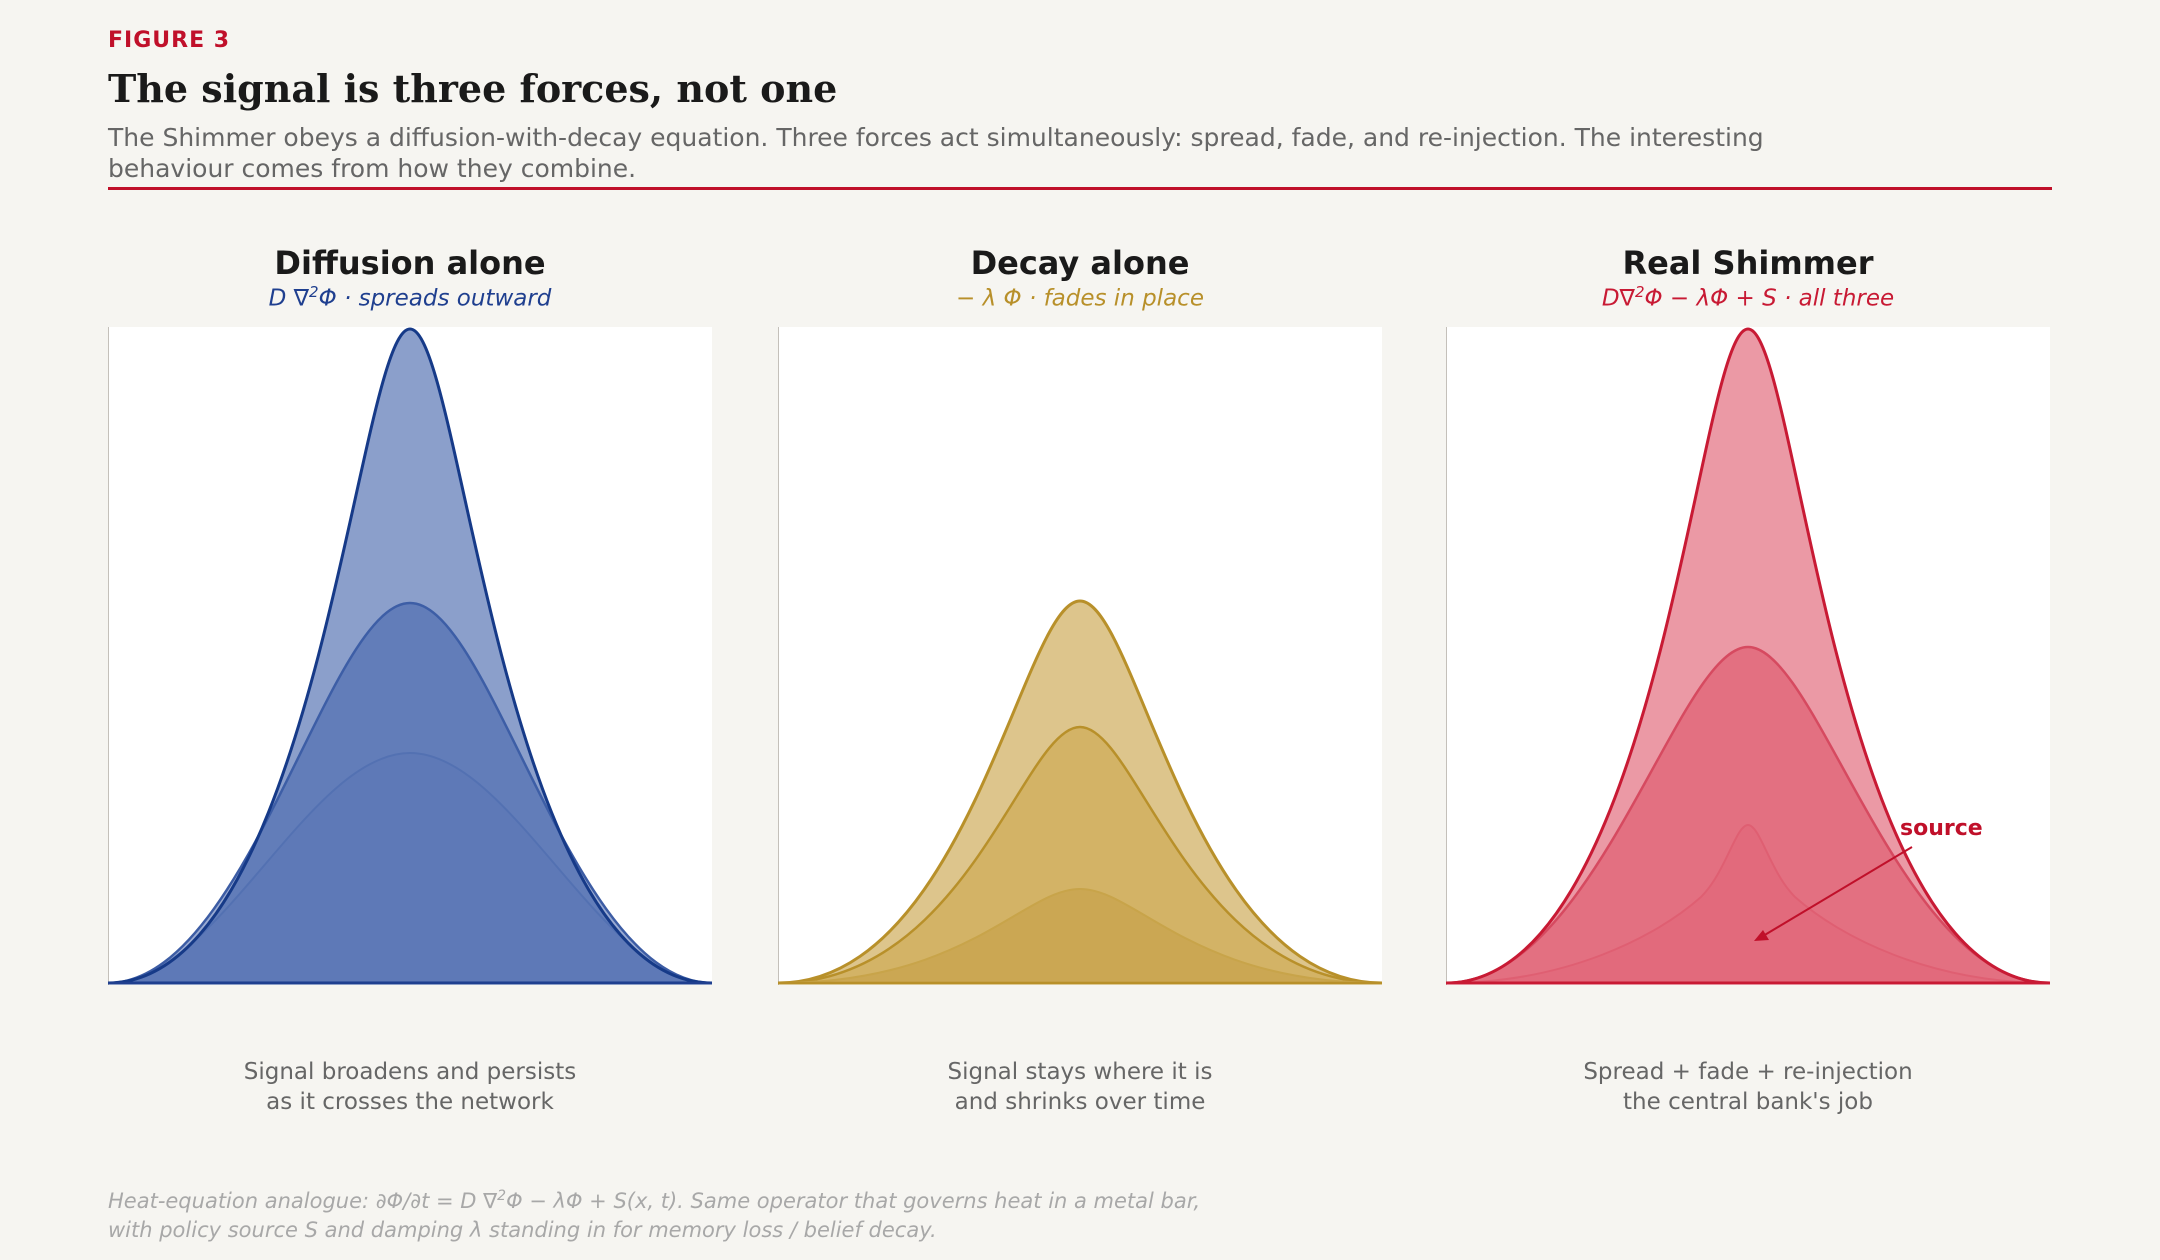 This screenshot has height=1260, width=2160. Describe the element at coordinates (1835, 893) in the screenshot. I see `source-arrow` at that location.